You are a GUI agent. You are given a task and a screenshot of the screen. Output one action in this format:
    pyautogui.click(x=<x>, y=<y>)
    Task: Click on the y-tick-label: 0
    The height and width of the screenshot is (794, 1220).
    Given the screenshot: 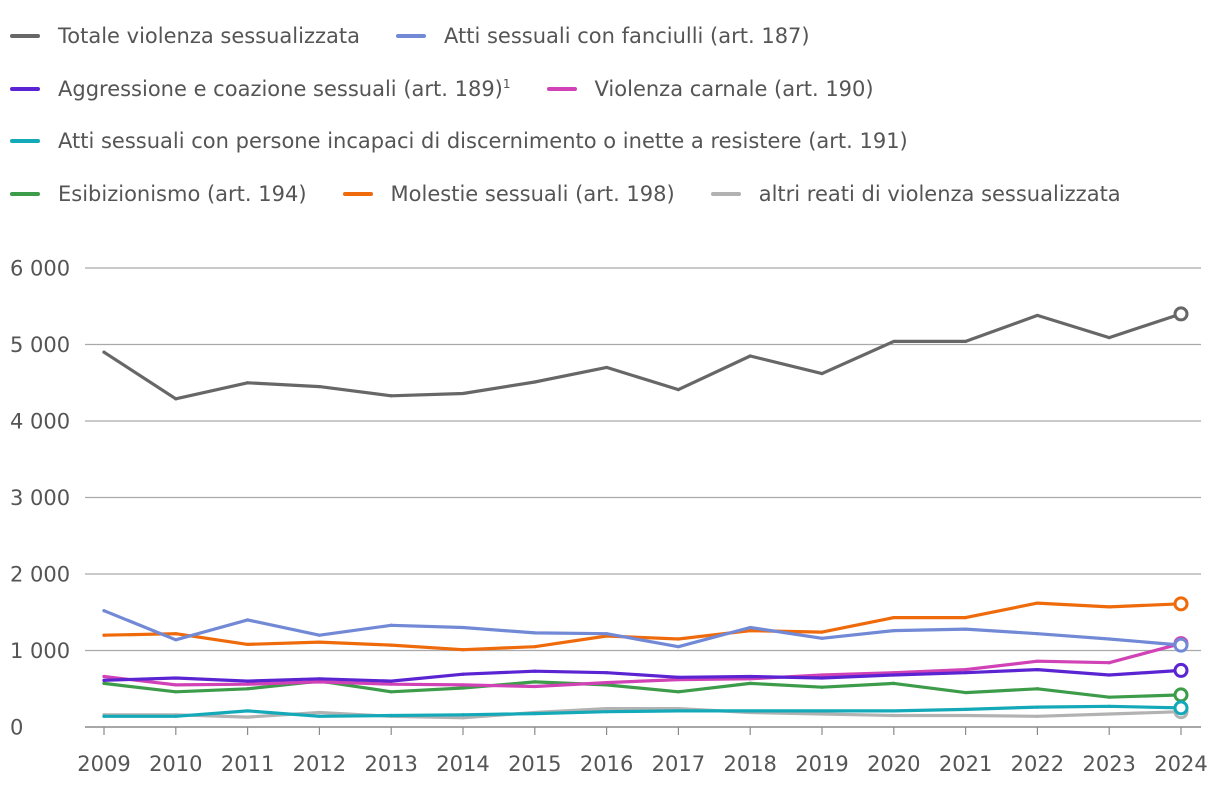 What is the action you would take?
    pyautogui.click(x=16, y=728)
    